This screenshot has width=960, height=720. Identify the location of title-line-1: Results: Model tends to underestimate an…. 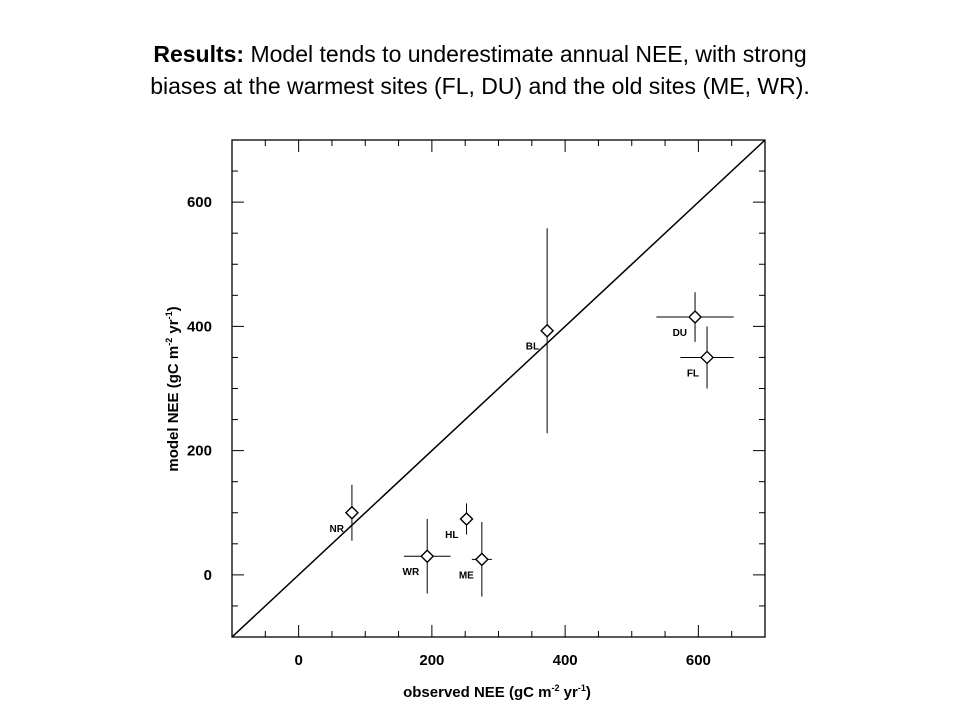
(480, 54).